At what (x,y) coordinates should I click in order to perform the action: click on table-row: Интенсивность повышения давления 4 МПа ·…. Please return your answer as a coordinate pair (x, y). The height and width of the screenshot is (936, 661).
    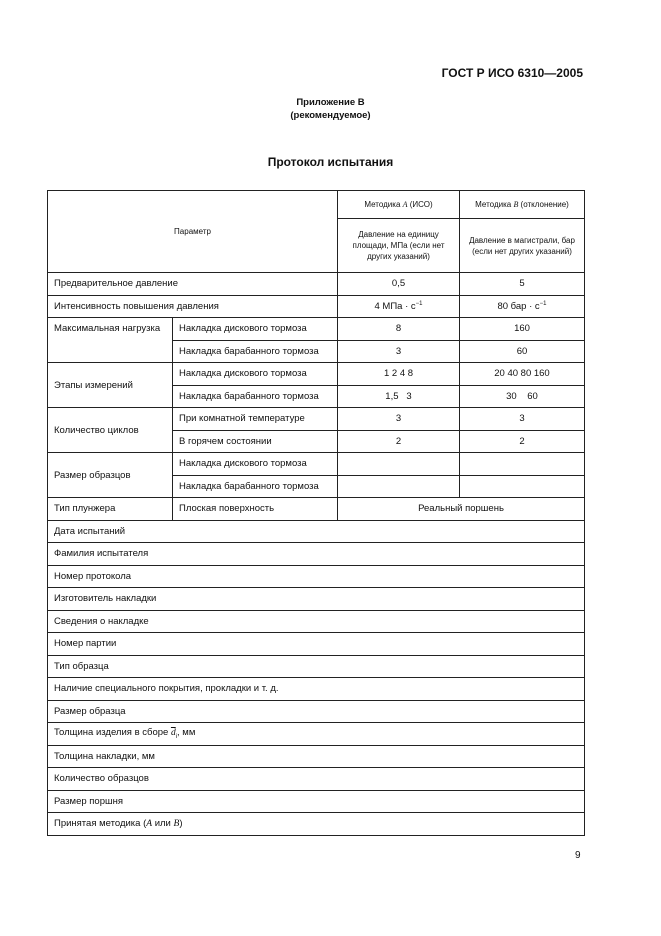
    Looking at the image, I should click on (316, 306).